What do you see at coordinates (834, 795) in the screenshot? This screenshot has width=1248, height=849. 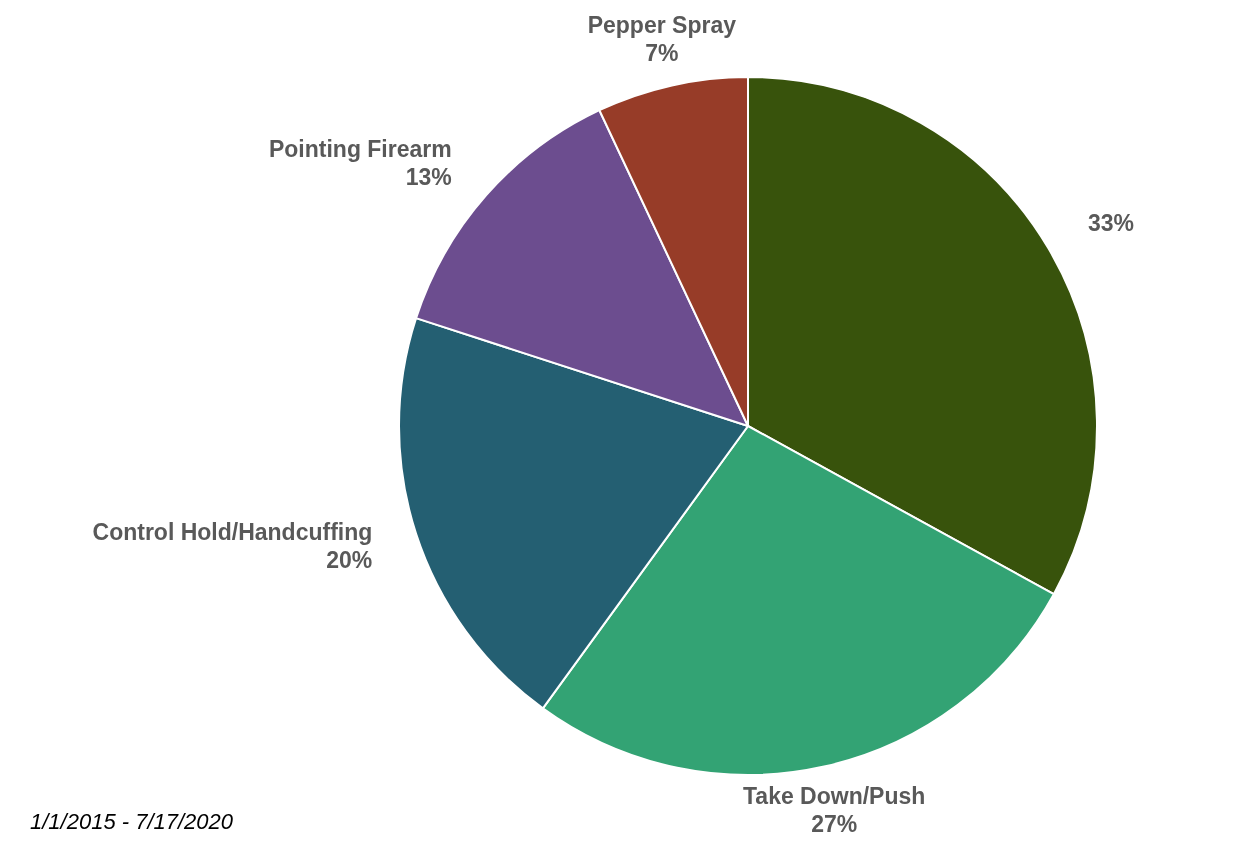 I see `slice-label: Take Down/Push` at bounding box center [834, 795].